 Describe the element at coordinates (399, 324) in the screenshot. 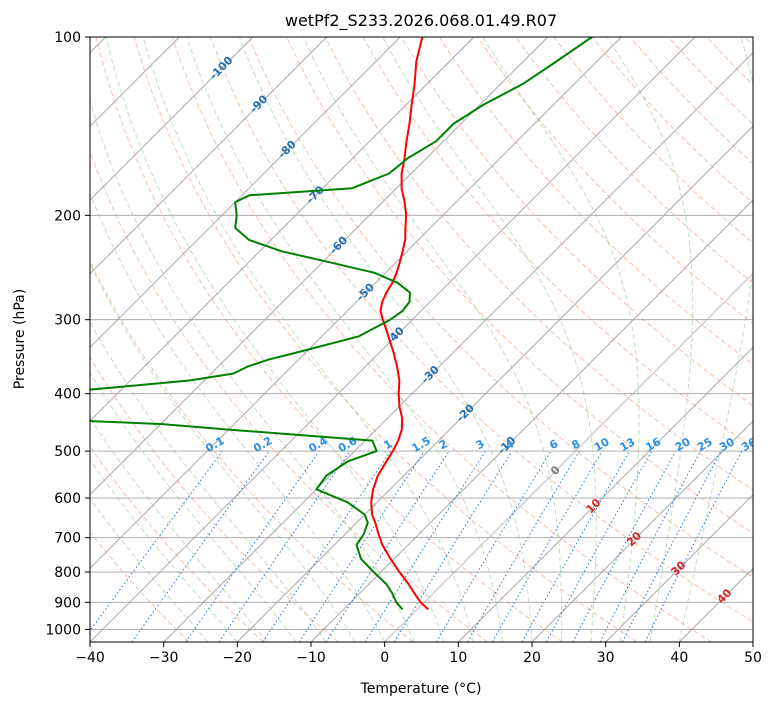

I see `temperature-profile-line` at that location.